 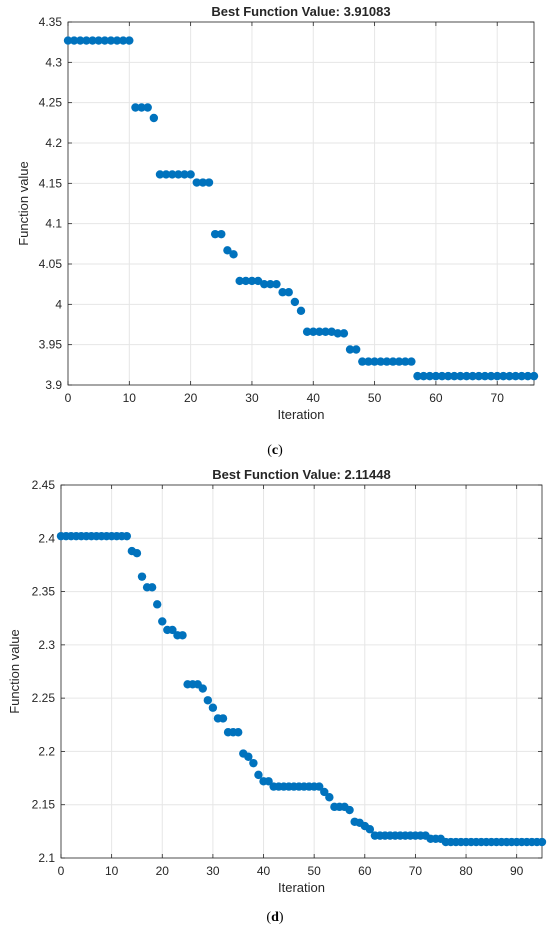 I want to click on y-tick-label: 2.35, so click(x=44, y=592).